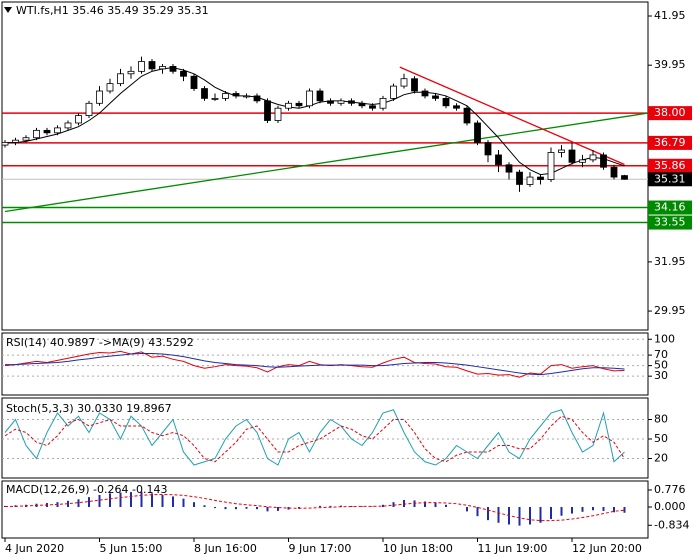 The height and width of the screenshot is (560, 700). I want to click on level-label: 36.79, so click(670, 142).